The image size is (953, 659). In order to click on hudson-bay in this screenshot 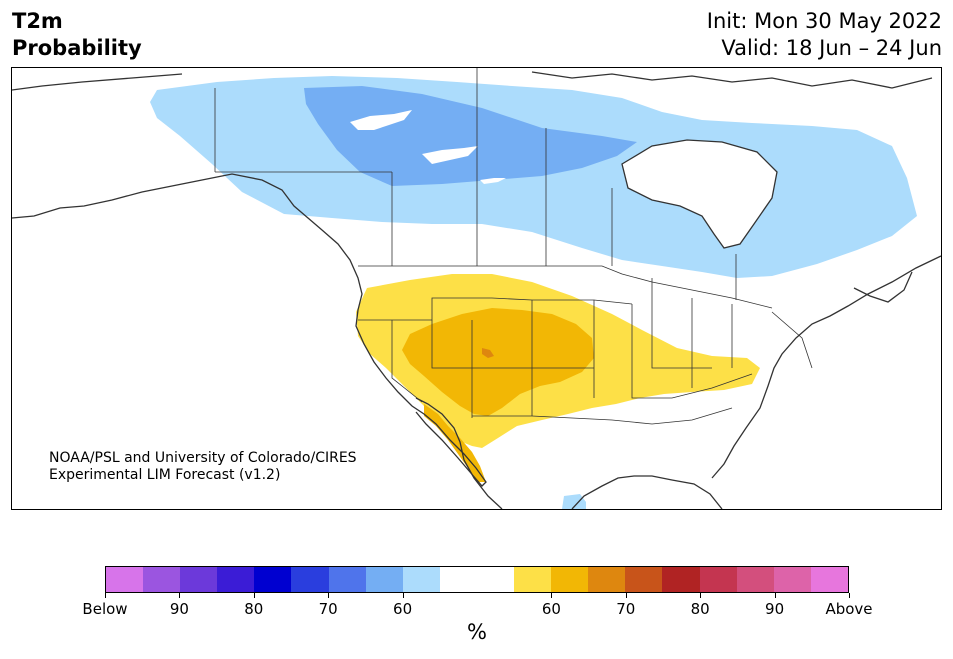, I will do `click(699, 194)`.